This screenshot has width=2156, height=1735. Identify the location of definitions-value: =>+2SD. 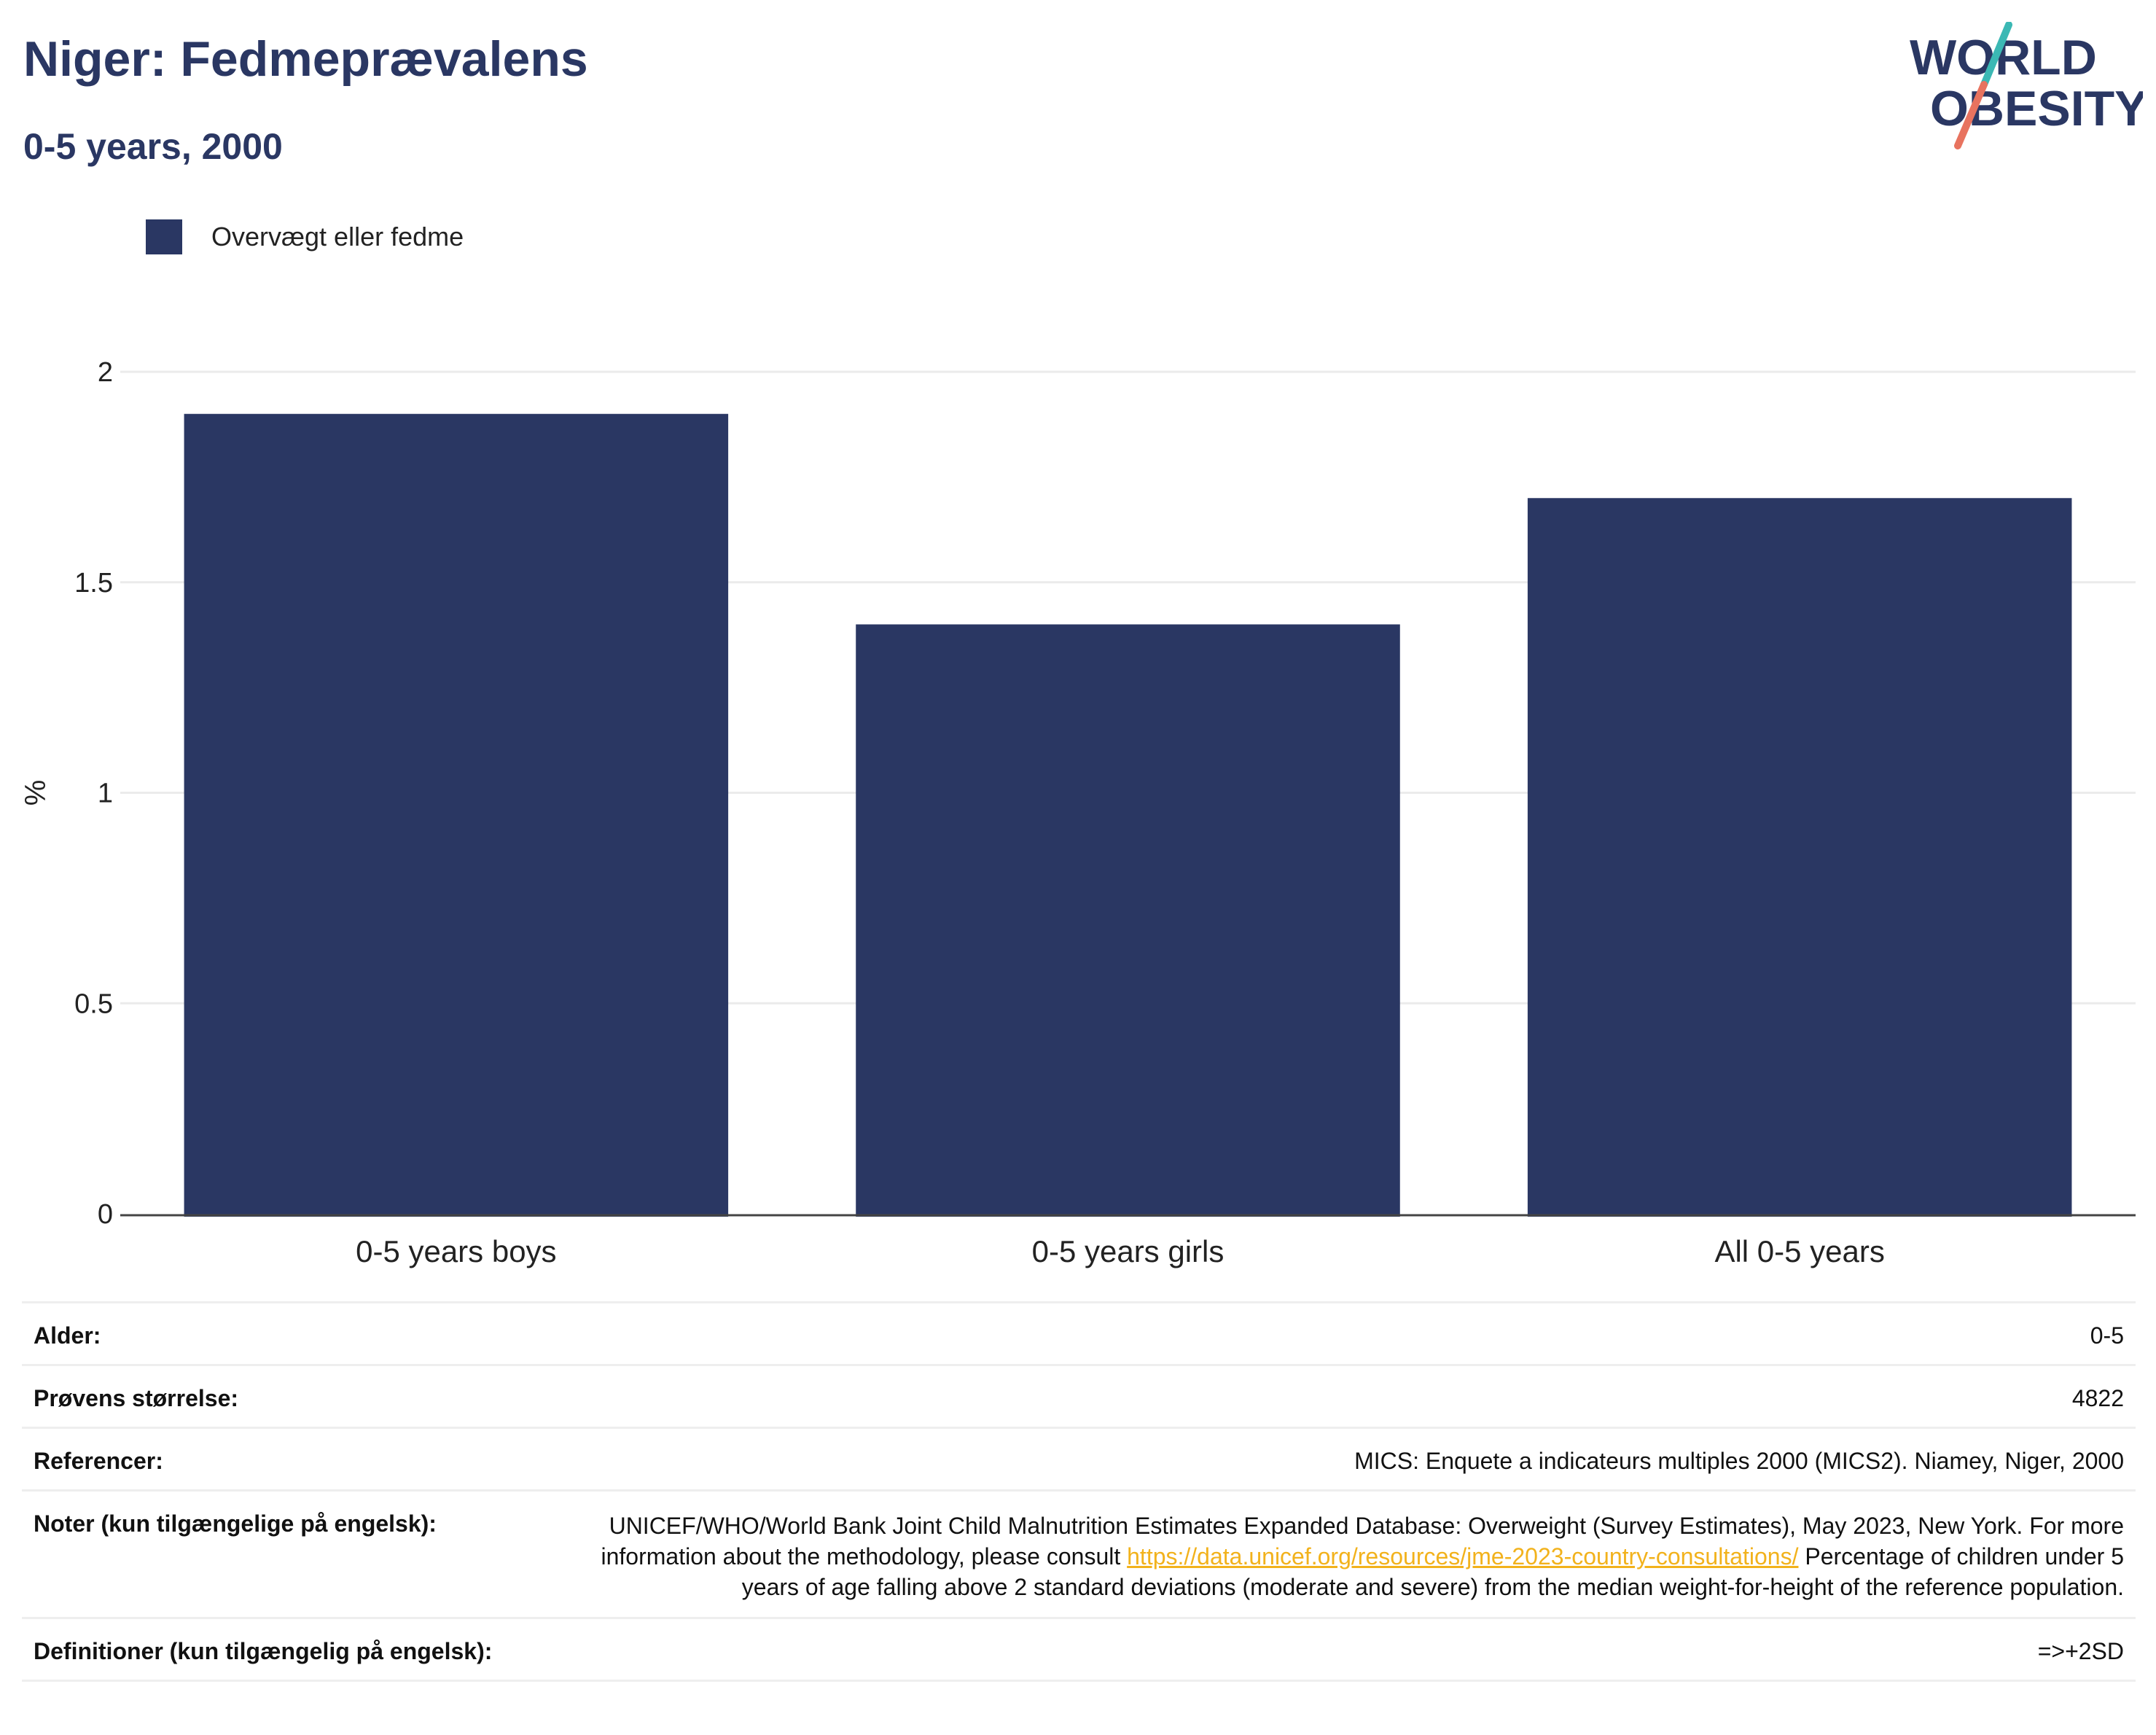
(2081, 1651).